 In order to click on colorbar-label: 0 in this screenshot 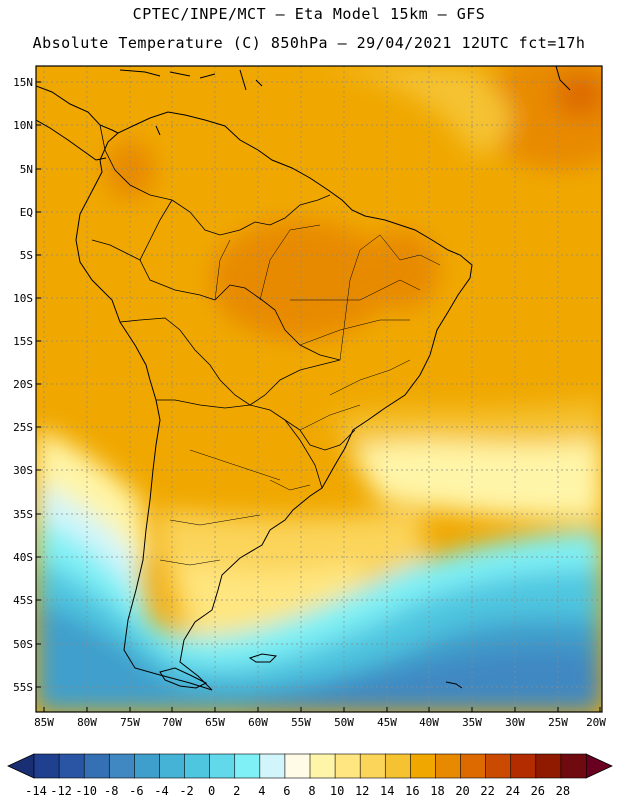, I will do `click(211, 791)`.